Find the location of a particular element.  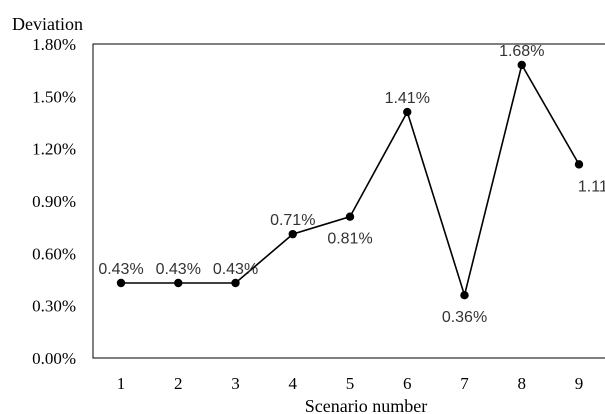

y-tick-label: 1.50% is located at coordinates (54, 96).